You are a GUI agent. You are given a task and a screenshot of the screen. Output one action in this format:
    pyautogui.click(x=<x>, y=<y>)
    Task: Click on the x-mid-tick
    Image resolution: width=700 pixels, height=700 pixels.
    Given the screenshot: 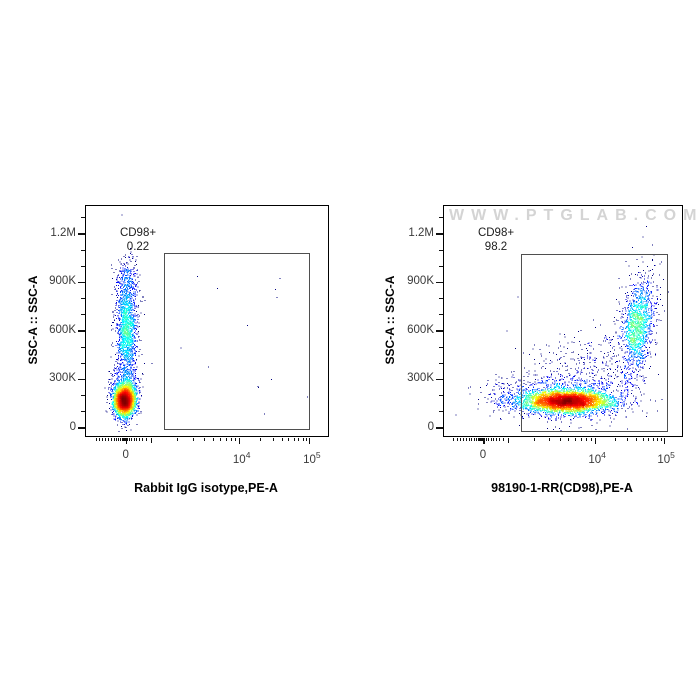 What is the action you would take?
    pyautogui.click(x=508, y=440)
    